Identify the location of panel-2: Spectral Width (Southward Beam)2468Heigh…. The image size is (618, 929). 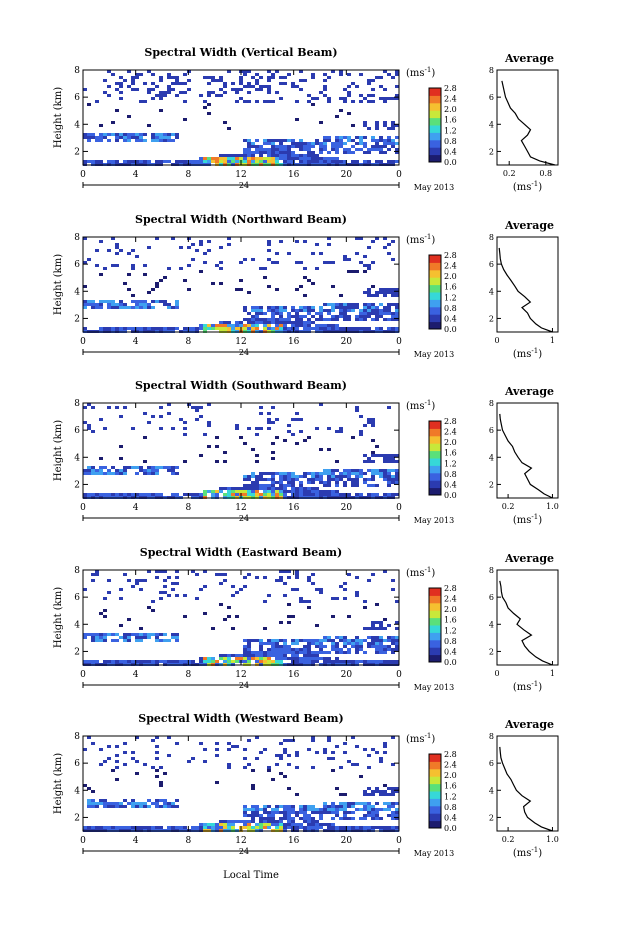
(306, 452).